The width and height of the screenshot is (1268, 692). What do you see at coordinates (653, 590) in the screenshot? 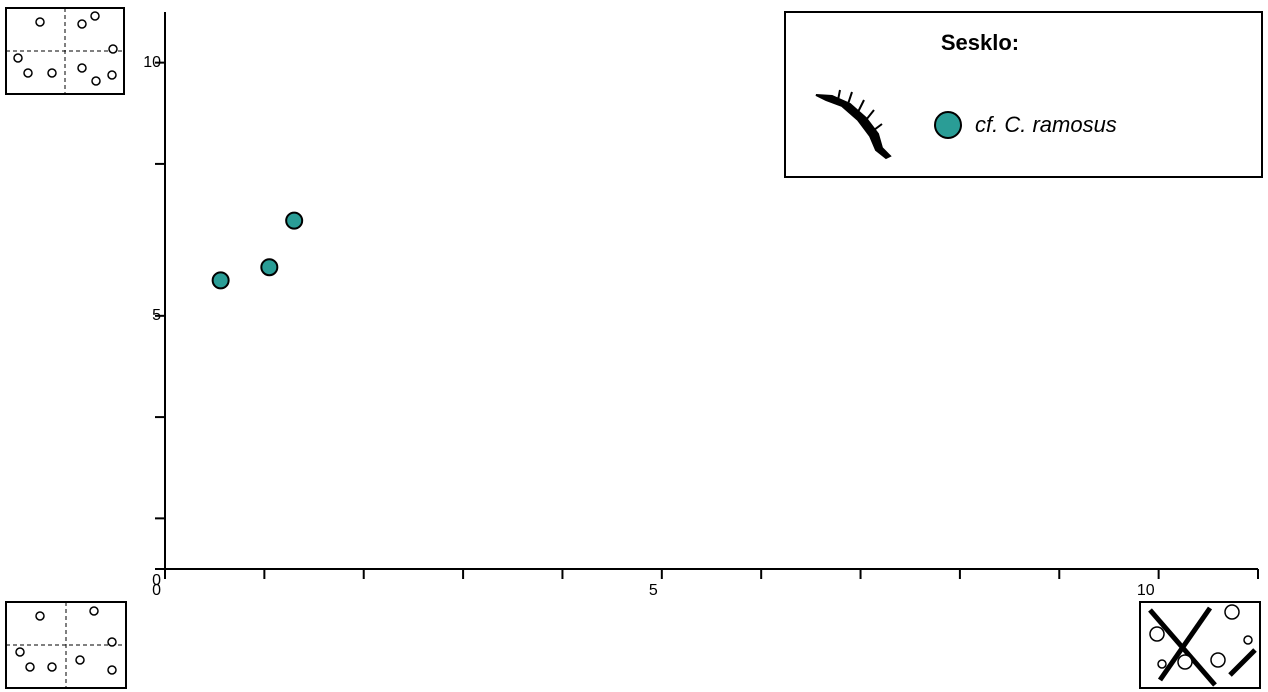
I see `x-tick-label: 5` at bounding box center [653, 590].